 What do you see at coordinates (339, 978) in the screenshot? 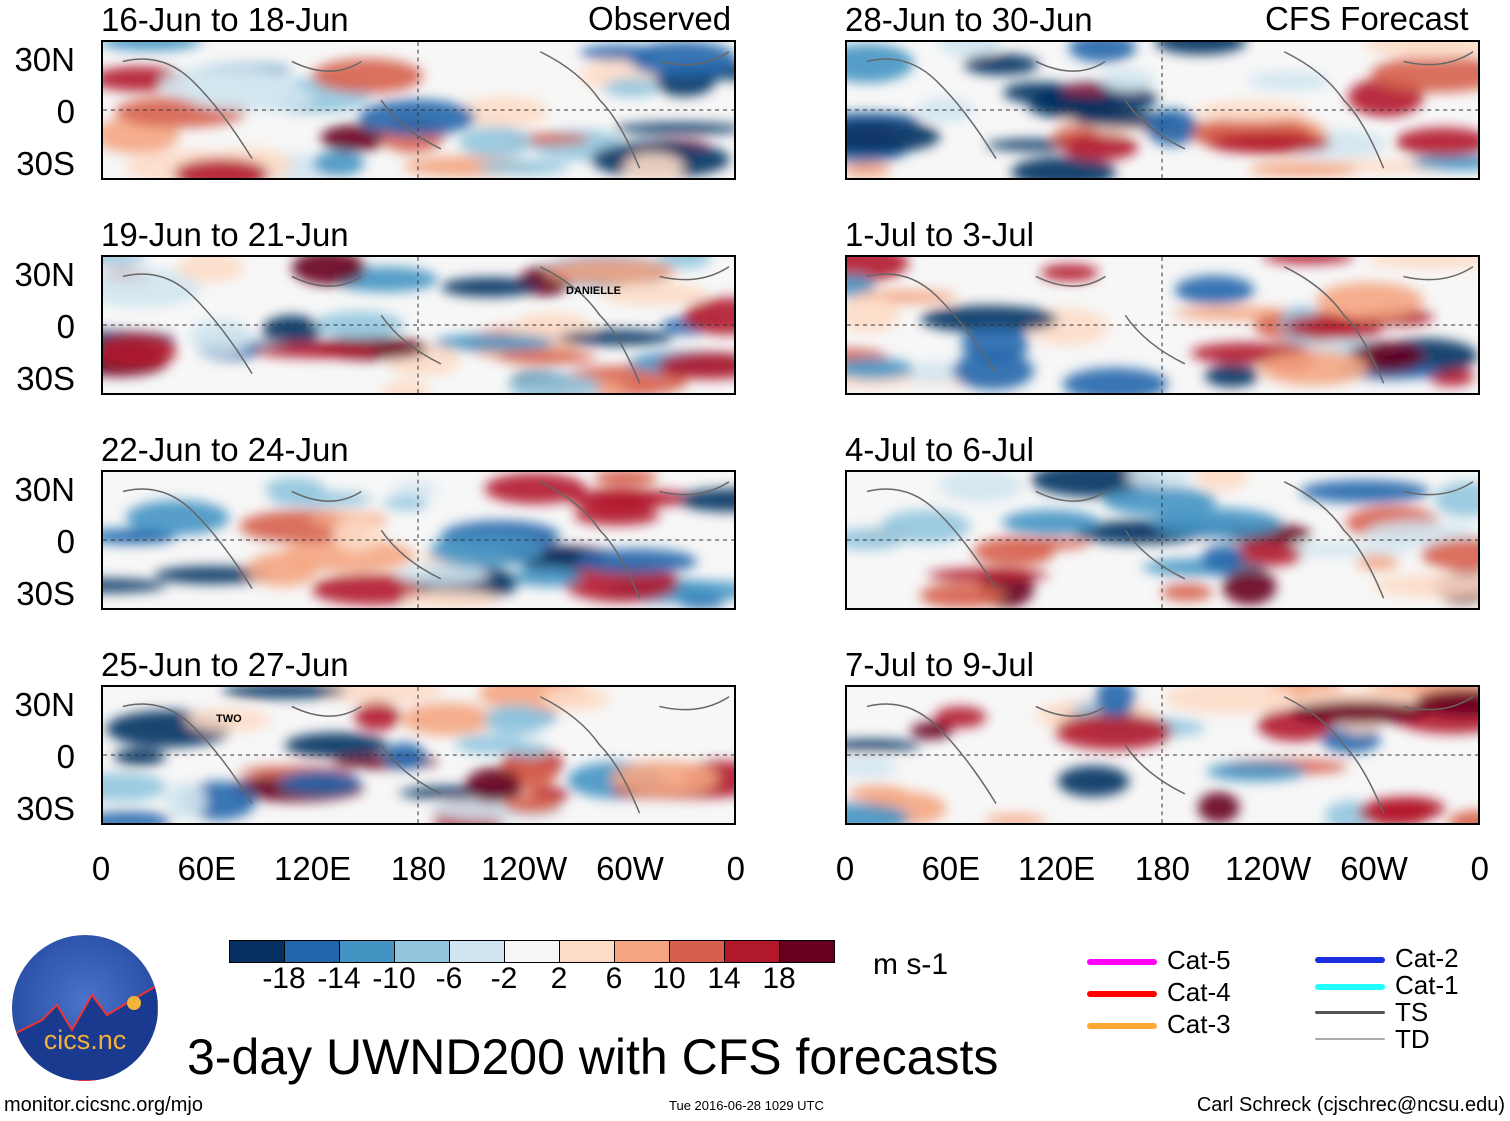
I see `colorbar-label: -14` at bounding box center [339, 978].